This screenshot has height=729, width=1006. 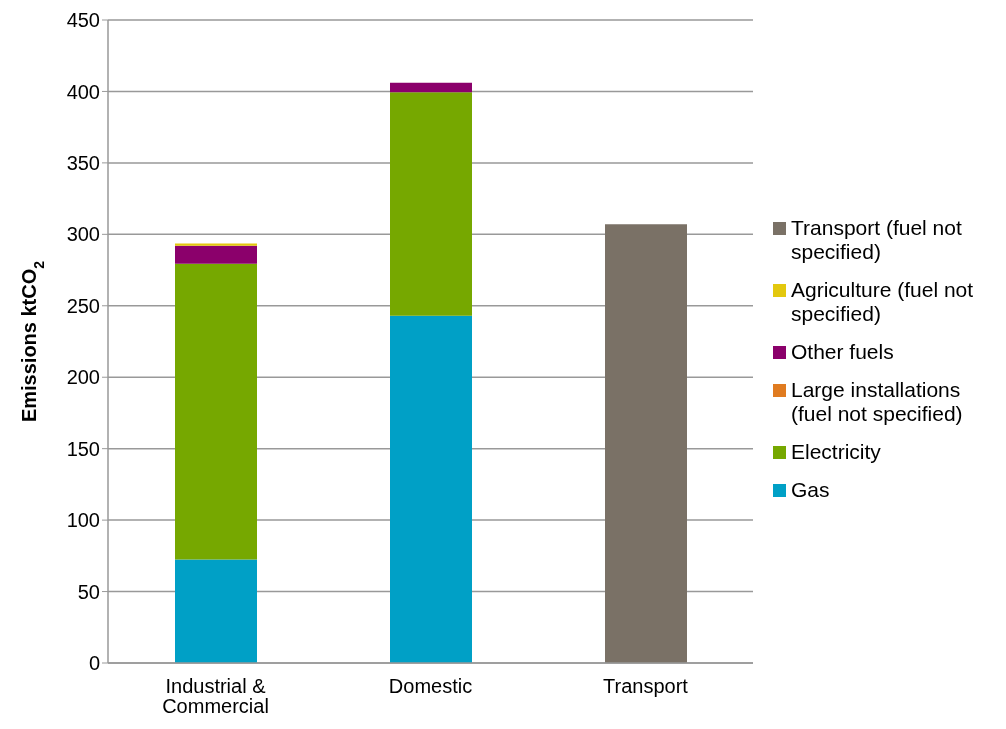 I want to click on legend-label: Electricity, so click(x=836, y=451).